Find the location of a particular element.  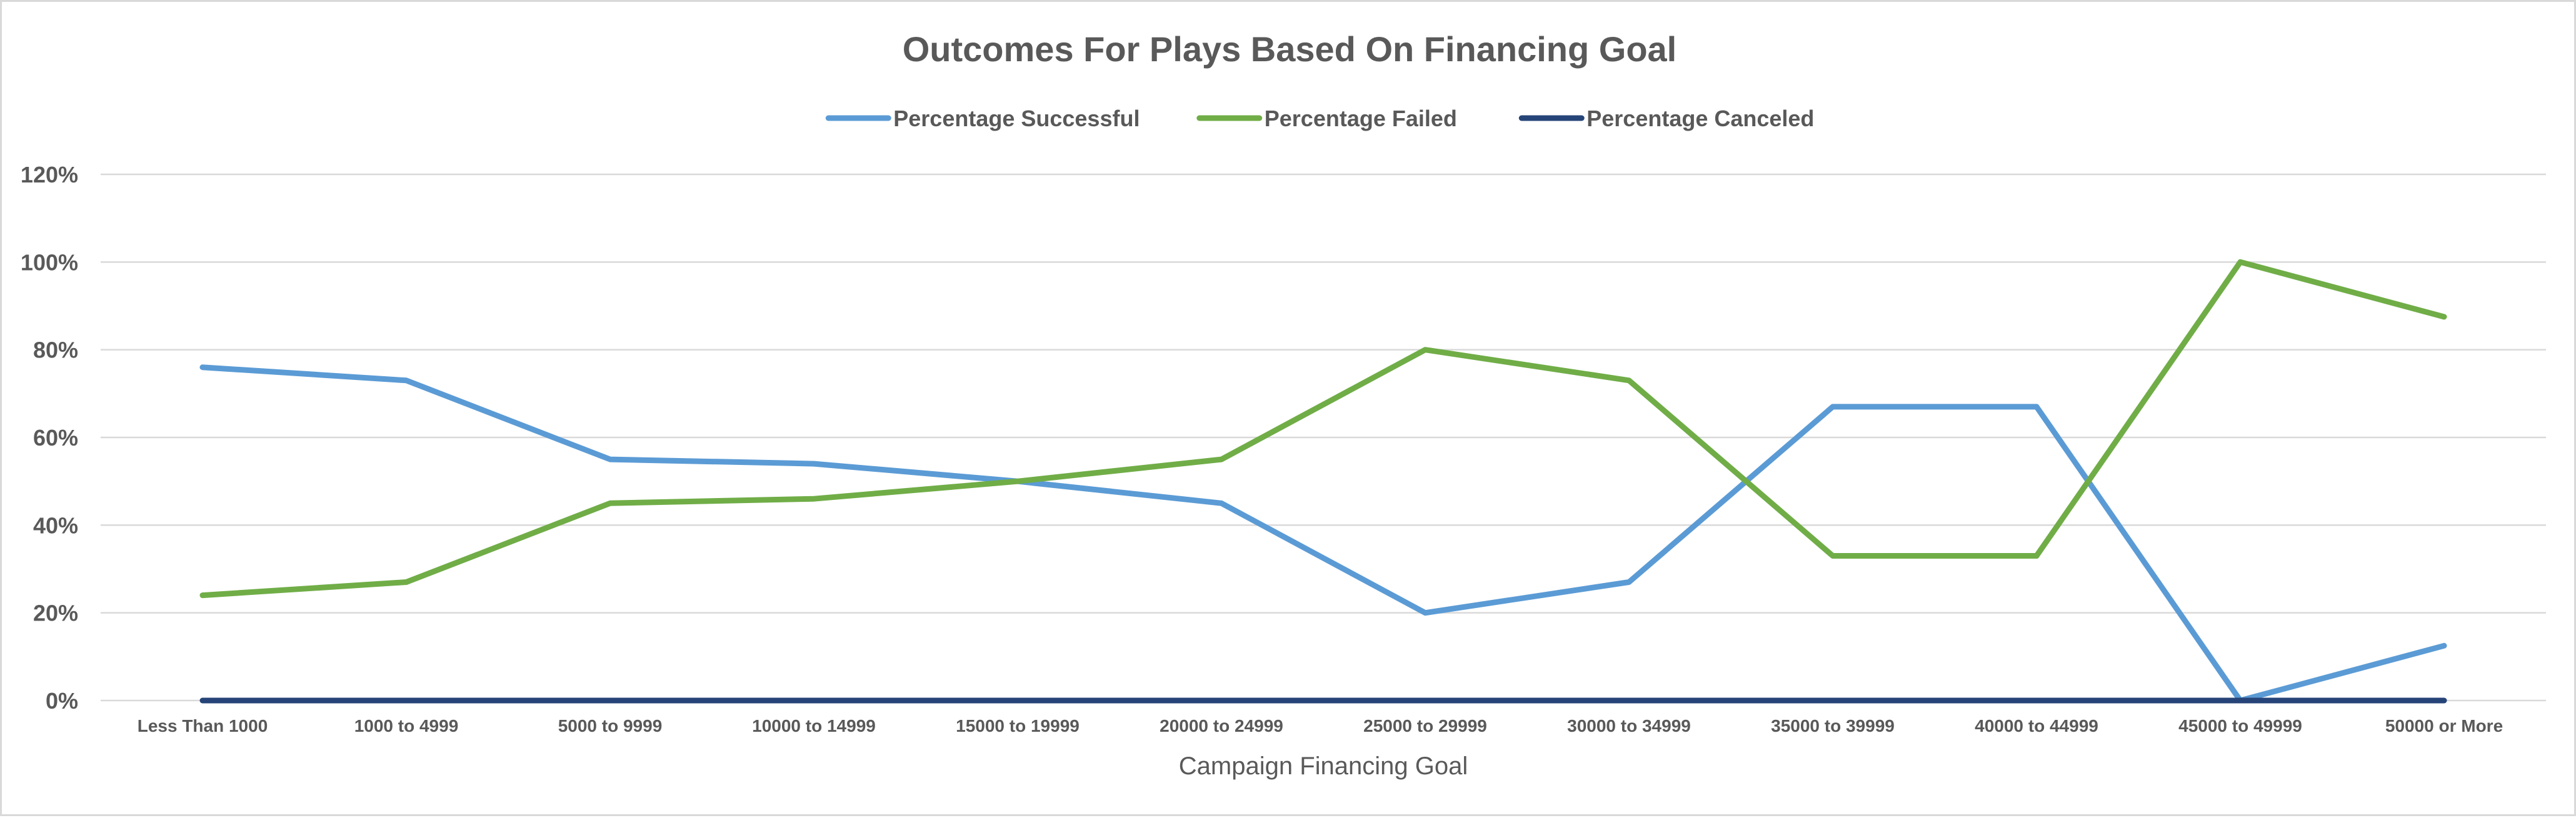

x-tick-label: 10000 to 14999 is located at coordinates (814, 726).